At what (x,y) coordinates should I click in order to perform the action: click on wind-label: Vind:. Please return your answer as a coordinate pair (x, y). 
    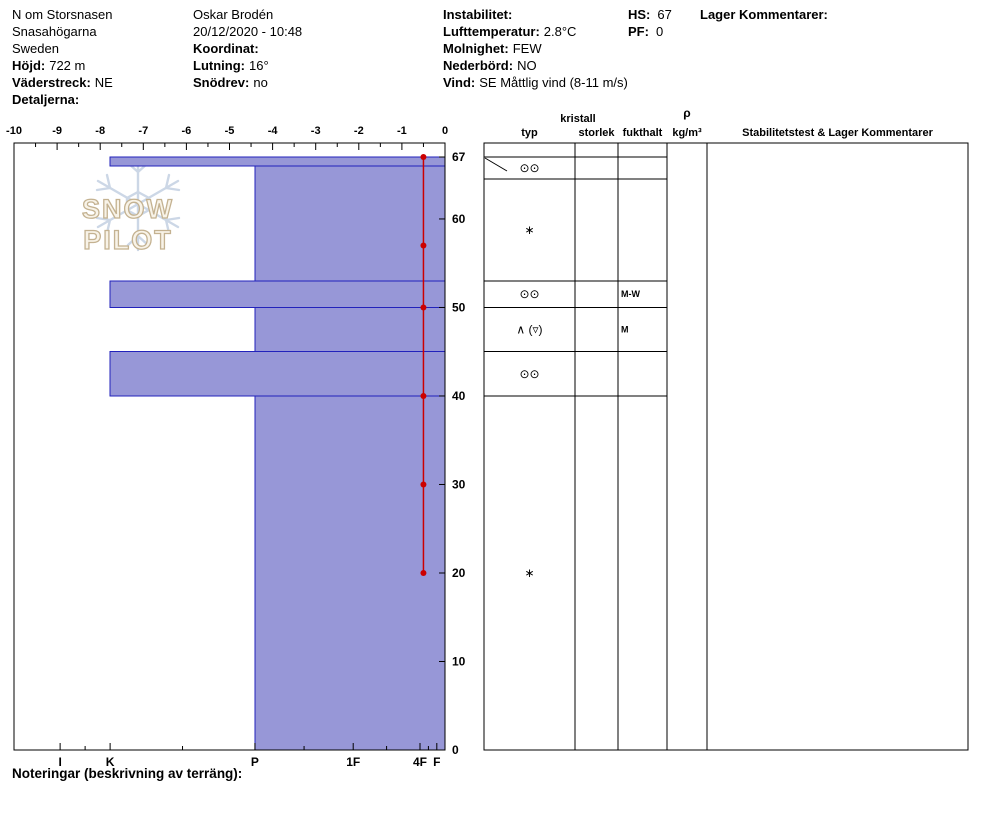
    Looking at the image, I should click on (459, 82).